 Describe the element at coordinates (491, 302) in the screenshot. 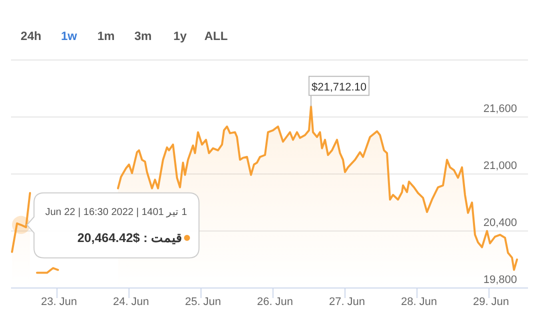

I see `x-tick-label: 29. Jun` at that location.